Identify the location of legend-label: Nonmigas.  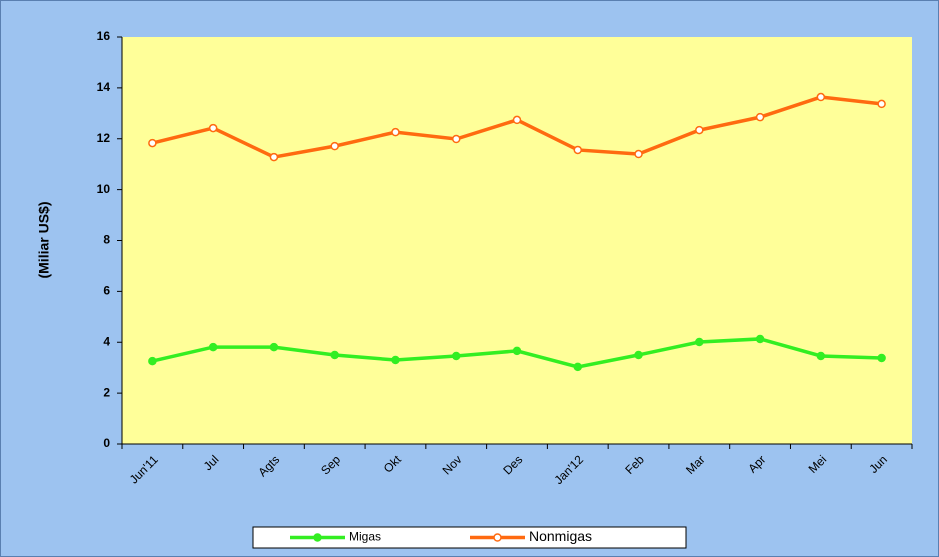
(560, 536).